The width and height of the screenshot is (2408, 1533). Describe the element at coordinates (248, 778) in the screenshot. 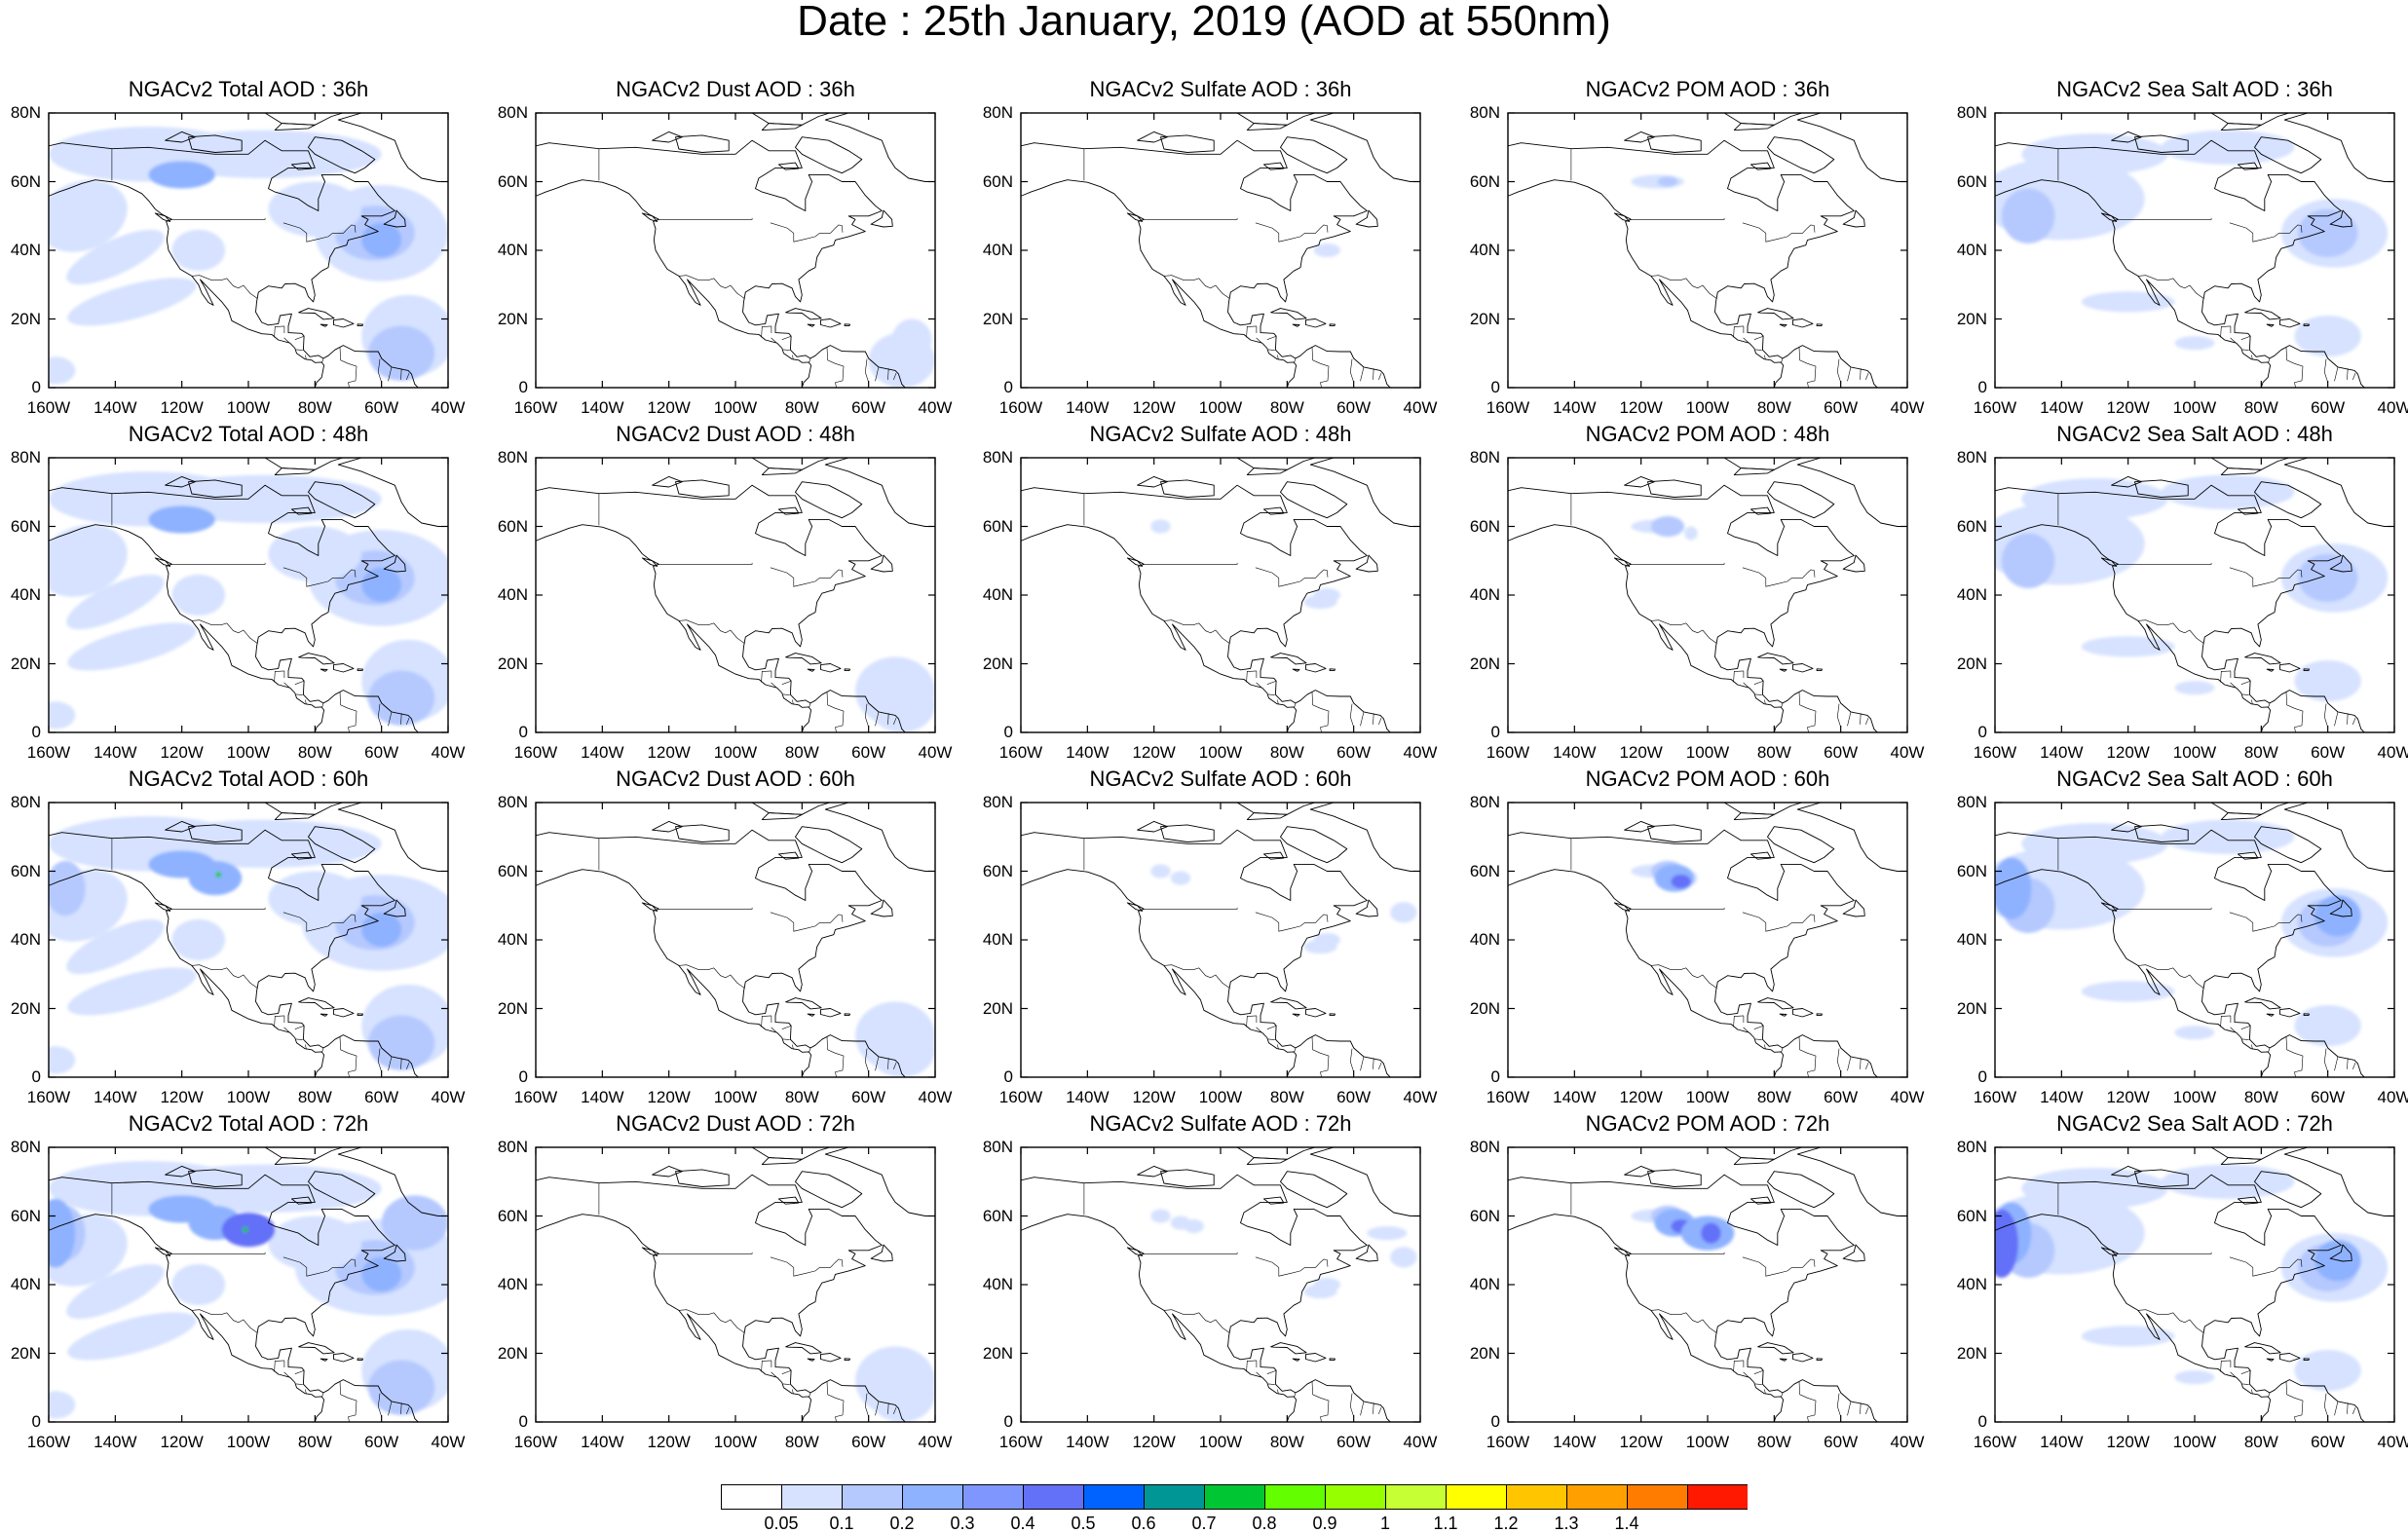

I see `panel-title: NGACv2 Total AOD : 60h` at that location.